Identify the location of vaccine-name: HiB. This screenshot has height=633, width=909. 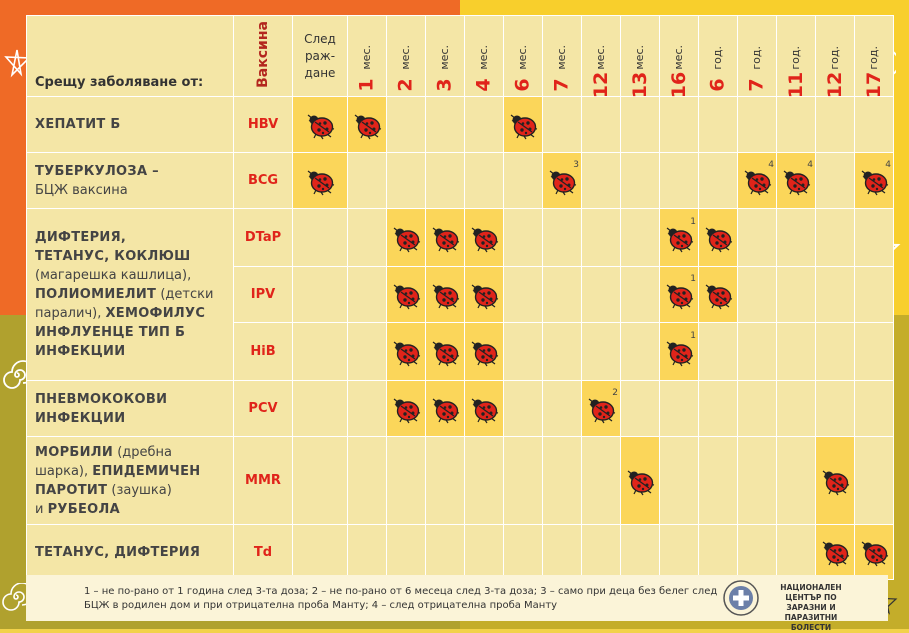
(263, 351).